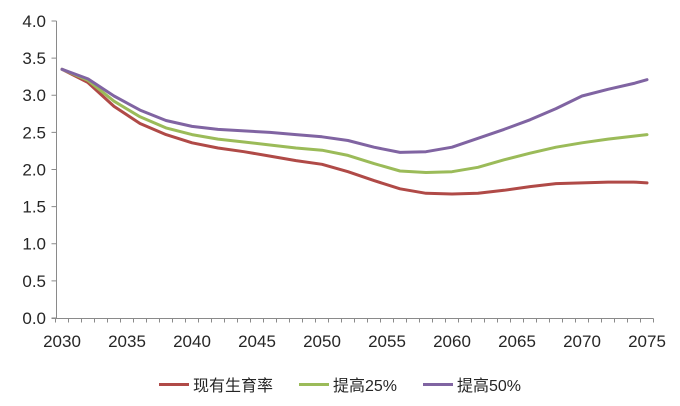  I want to click on legend-label-plus25: 提高25%, so click(364, 386).